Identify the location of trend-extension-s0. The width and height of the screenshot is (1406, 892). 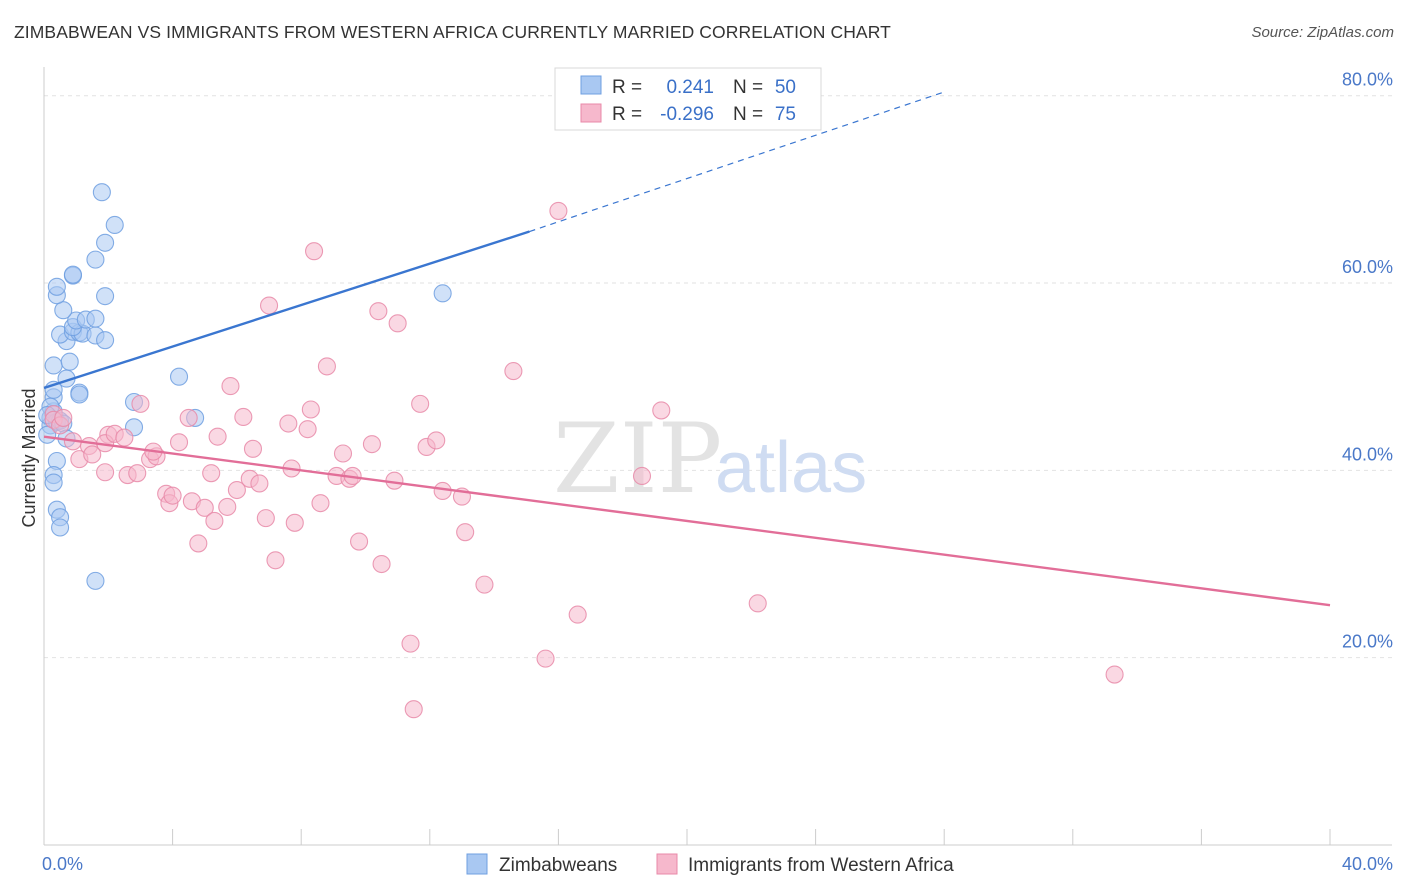
(737, 162).